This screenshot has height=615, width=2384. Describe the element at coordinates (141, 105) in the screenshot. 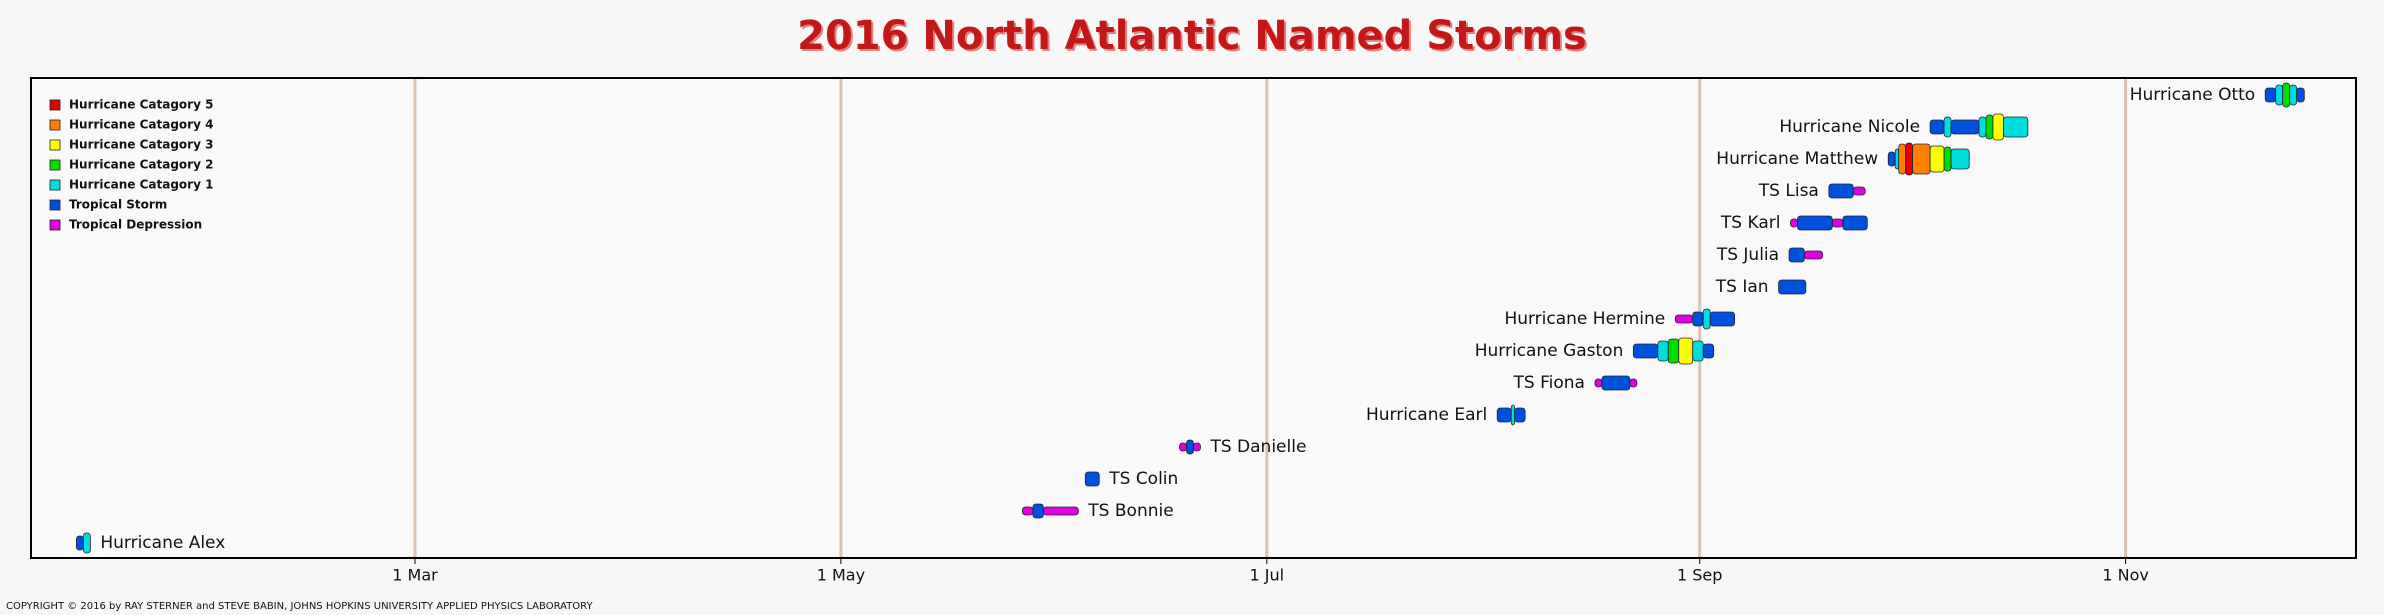

I see `legend-label: Hurricane Catagory 5` at that location.